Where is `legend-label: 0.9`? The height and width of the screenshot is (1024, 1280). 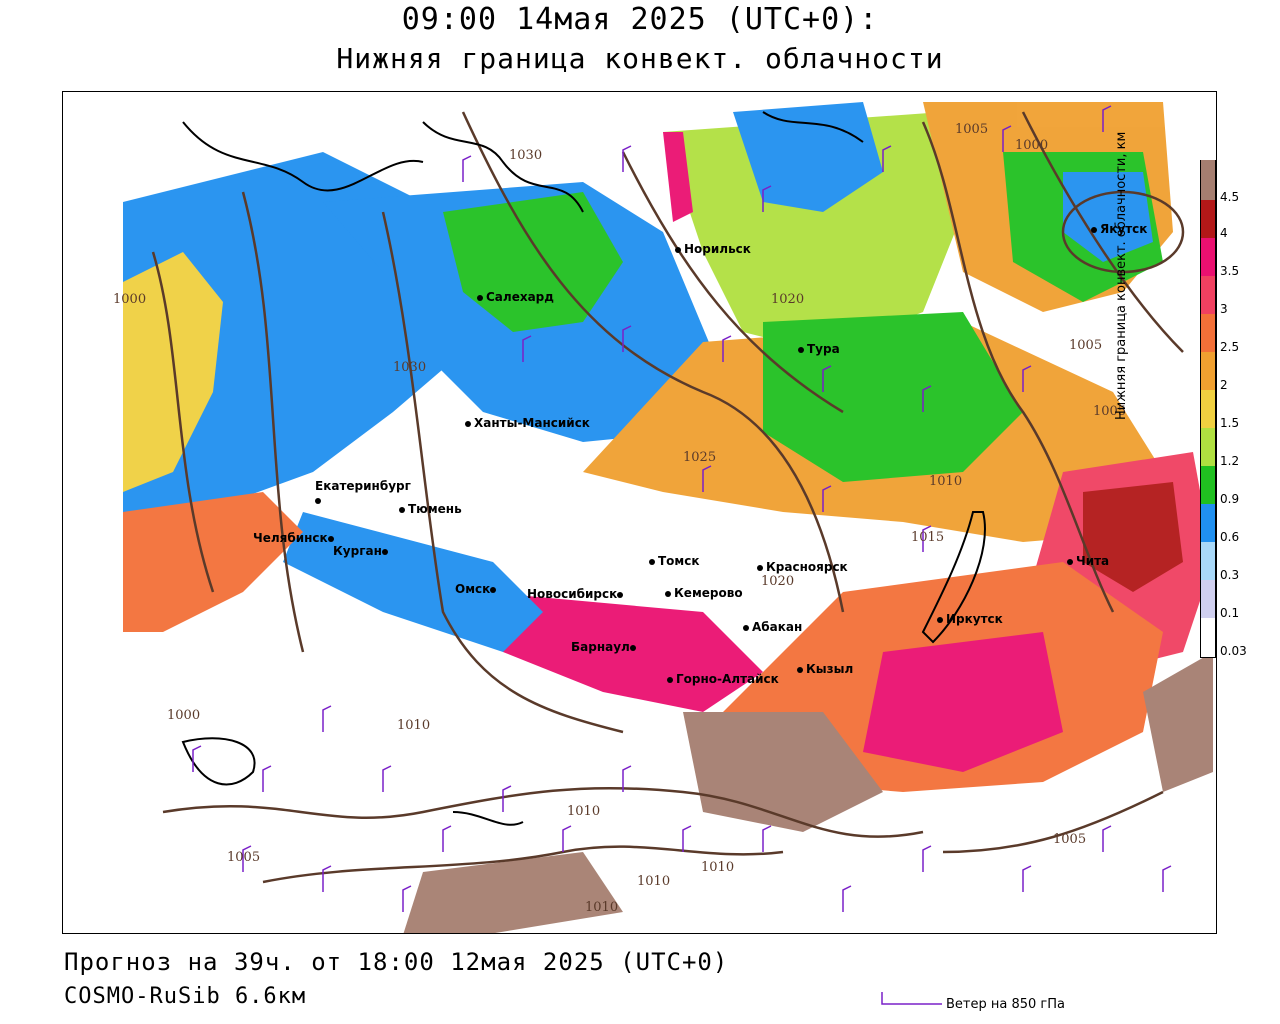
legend-label: 0.9 is located at coordinates (1230, 499).